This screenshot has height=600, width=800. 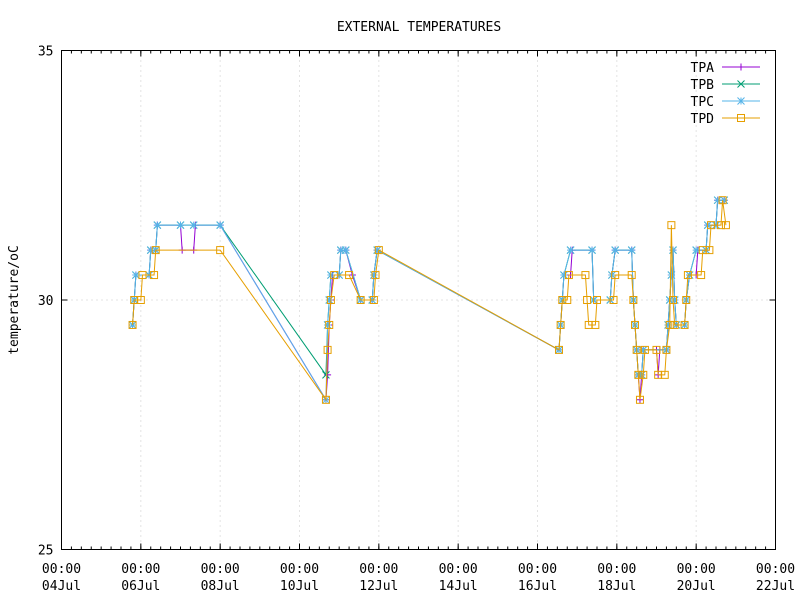 What do you see at coordinates (46, 52) in the screenshot?
I see `y-tick-label: 35` at bounding box center [46, 52].